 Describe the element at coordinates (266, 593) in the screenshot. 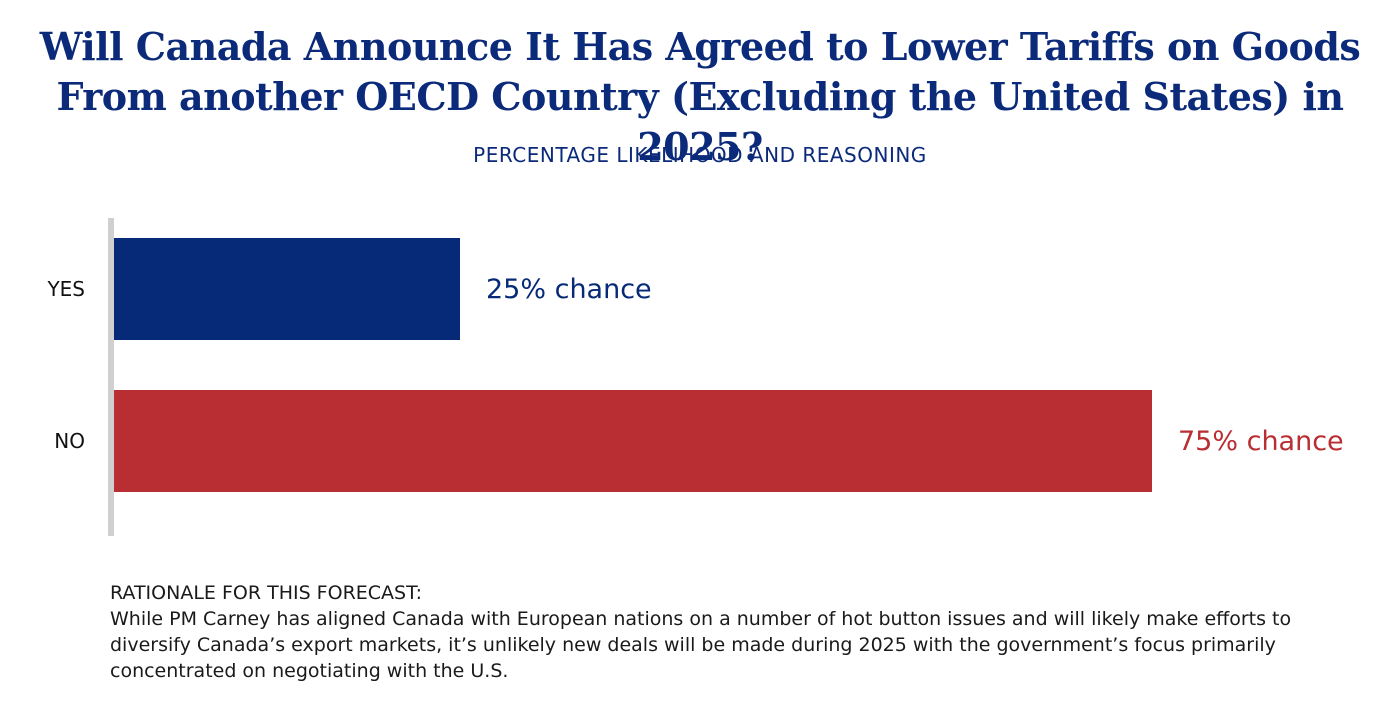

I see `rationale-heading: RATIONALE FOR THIS FORECAST:` at that location.